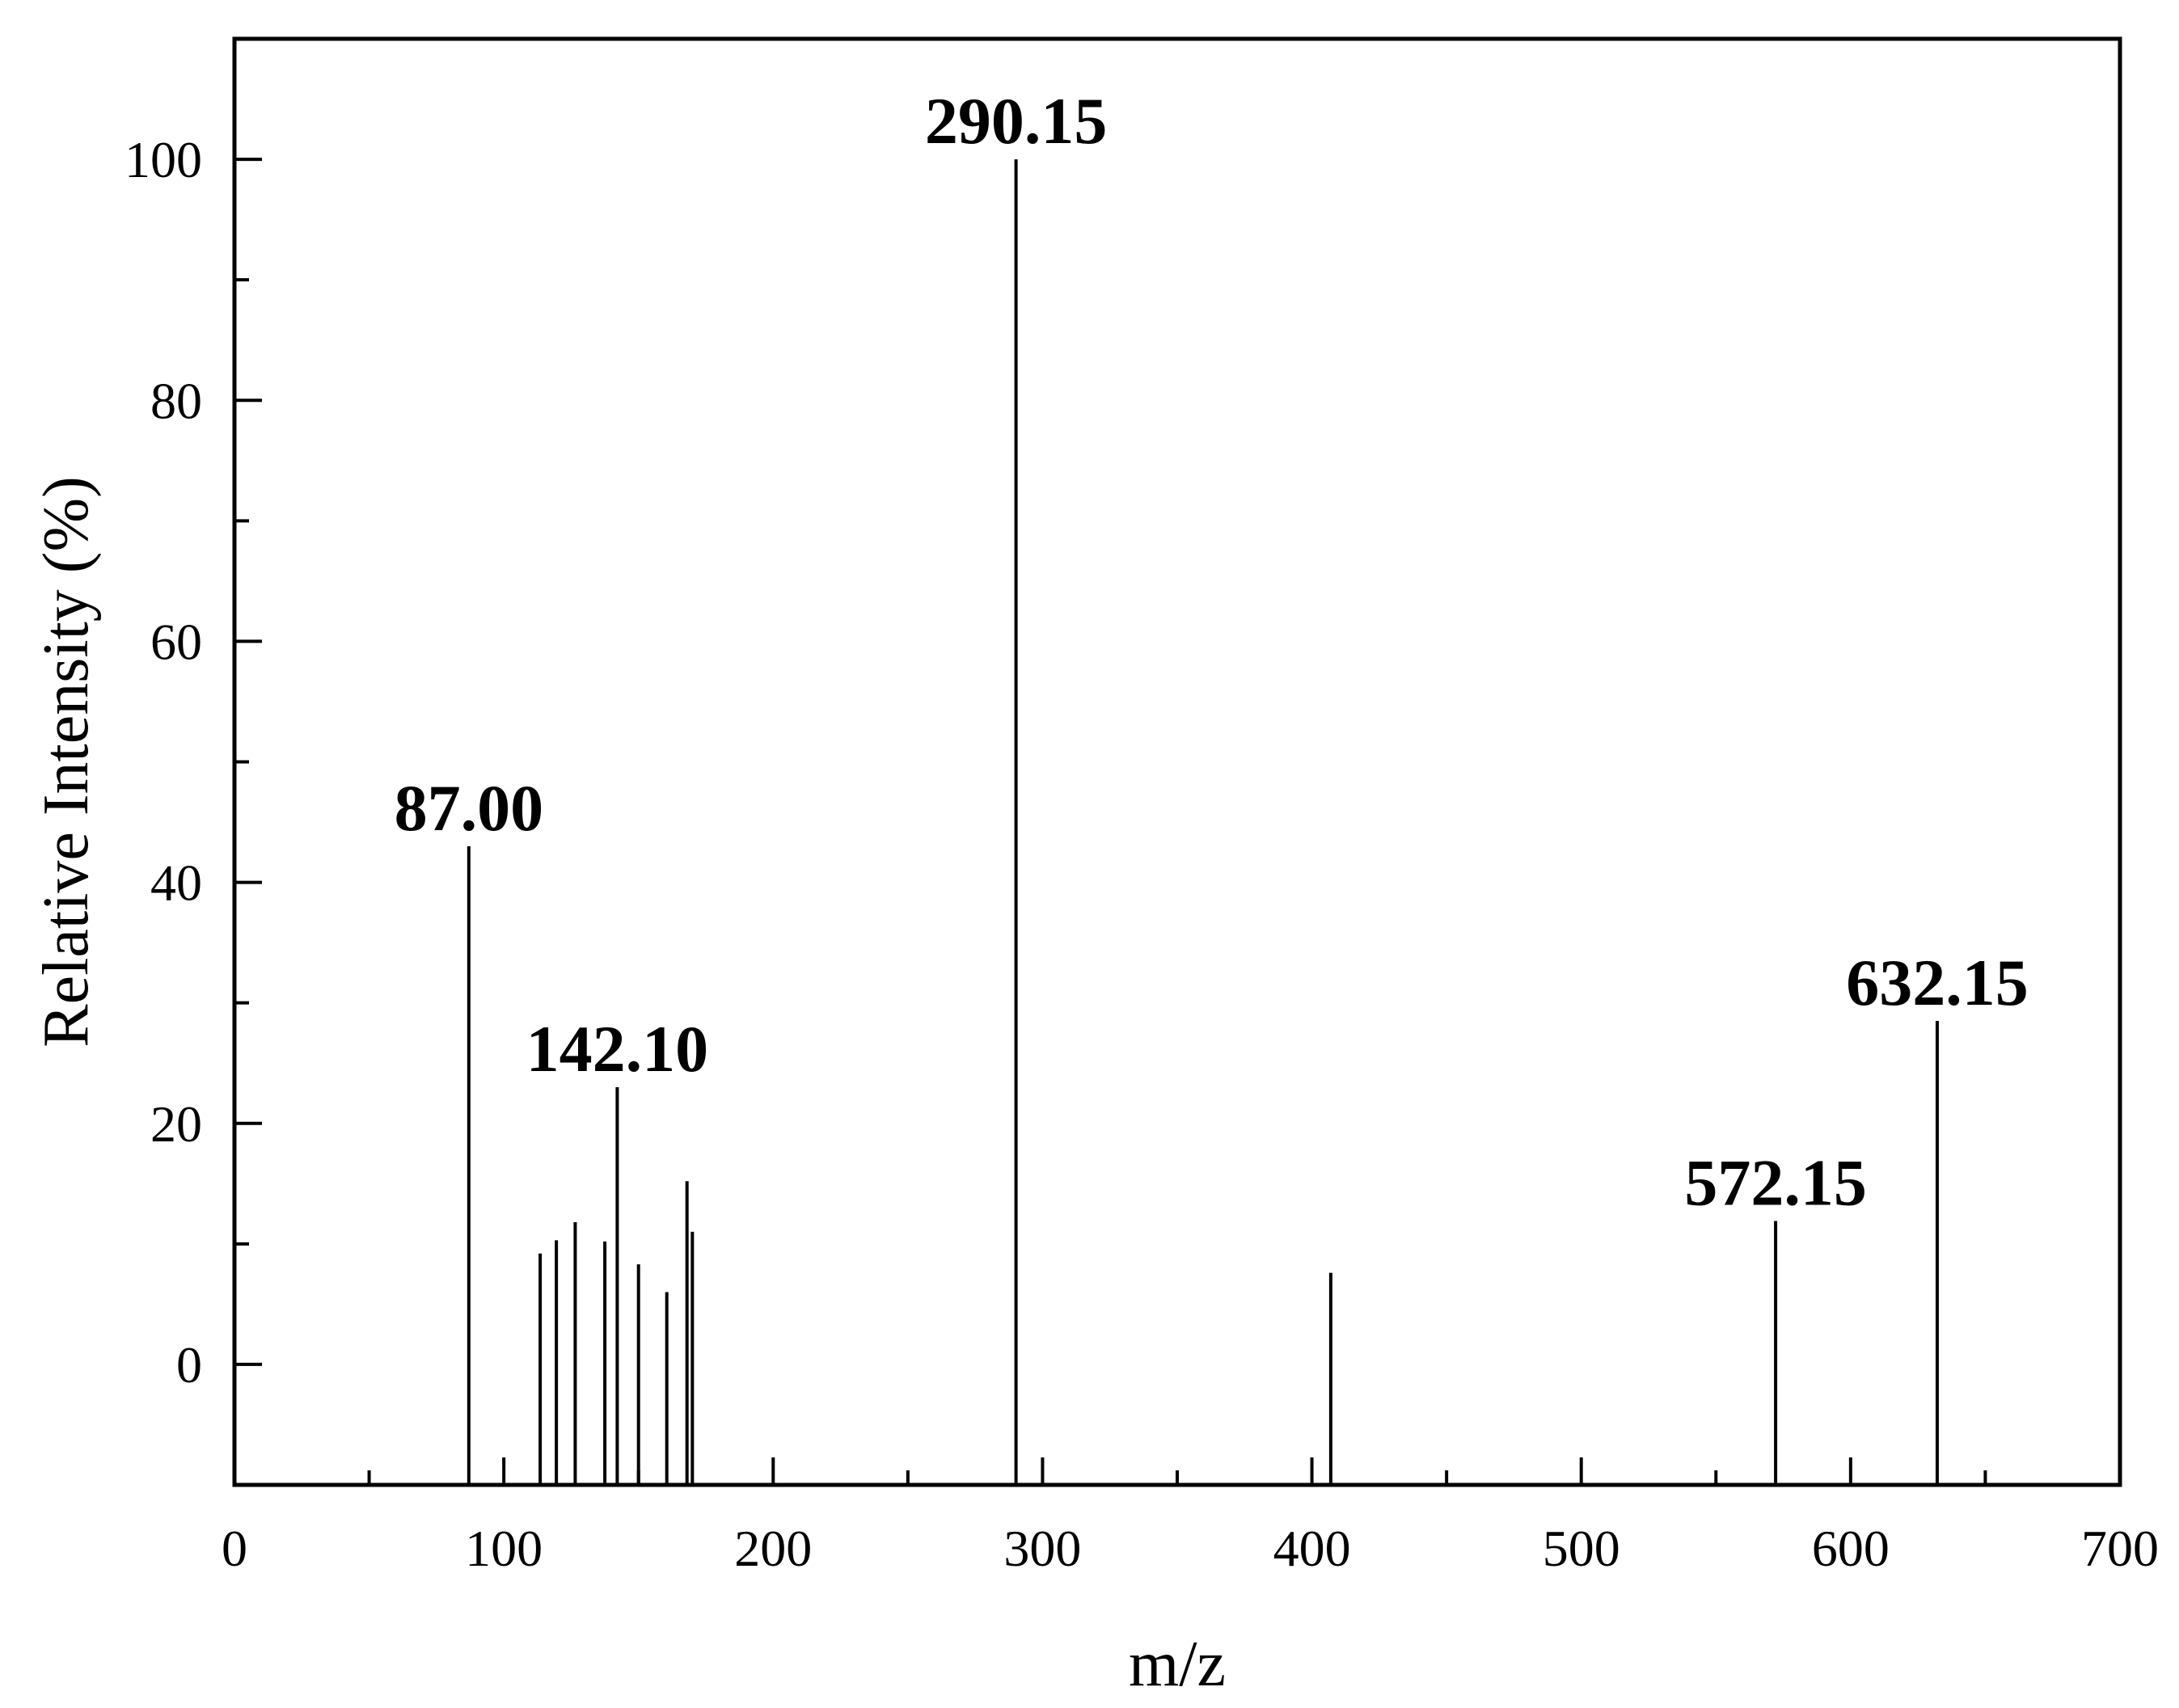  I want to click on y-tick-label: 40, so click(176, 883).